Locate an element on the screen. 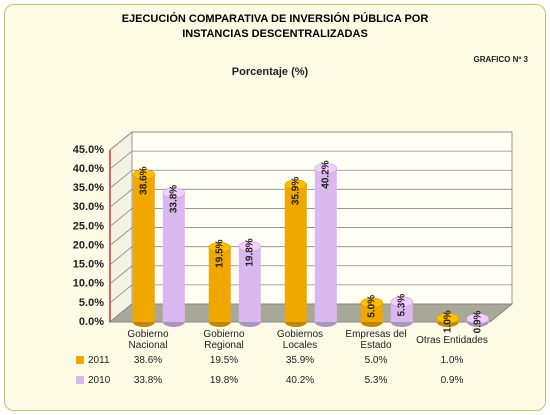  x-tick-label: Gobierno Nacional is located at coordinates (148, 340).